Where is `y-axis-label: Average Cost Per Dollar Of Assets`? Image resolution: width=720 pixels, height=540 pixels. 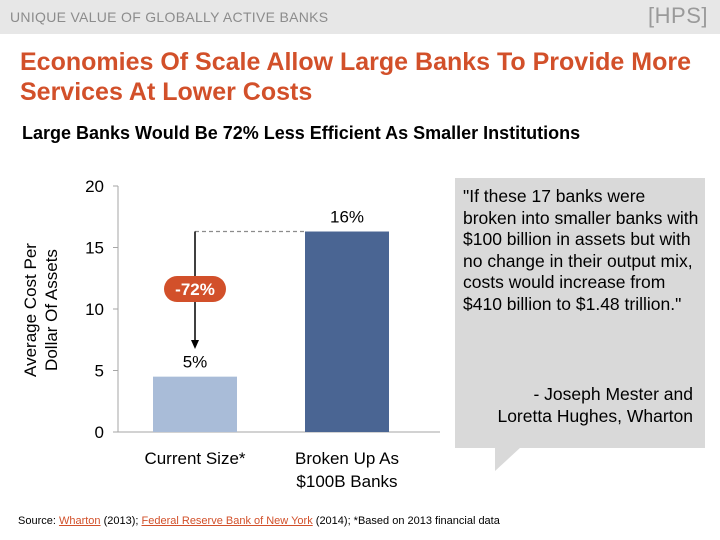
y-axis-label: Average Cost Per Dollar Of Assets is located at coordinates (41, 310).